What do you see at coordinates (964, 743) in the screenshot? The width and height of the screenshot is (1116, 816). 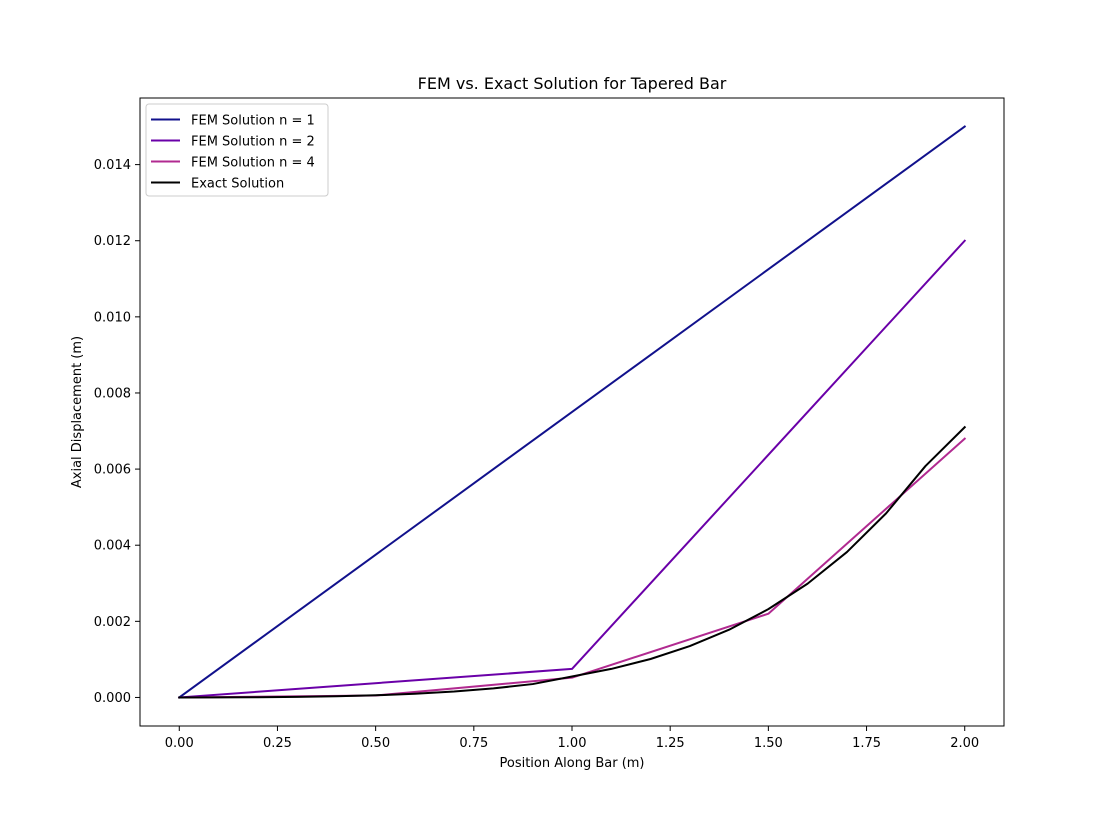 I see `x-tick-label: 2.00` at bounding box center [964, 743].